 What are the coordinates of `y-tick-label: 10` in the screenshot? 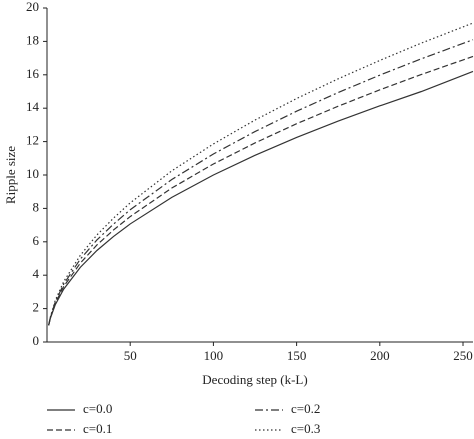 It's located at (32, 173).